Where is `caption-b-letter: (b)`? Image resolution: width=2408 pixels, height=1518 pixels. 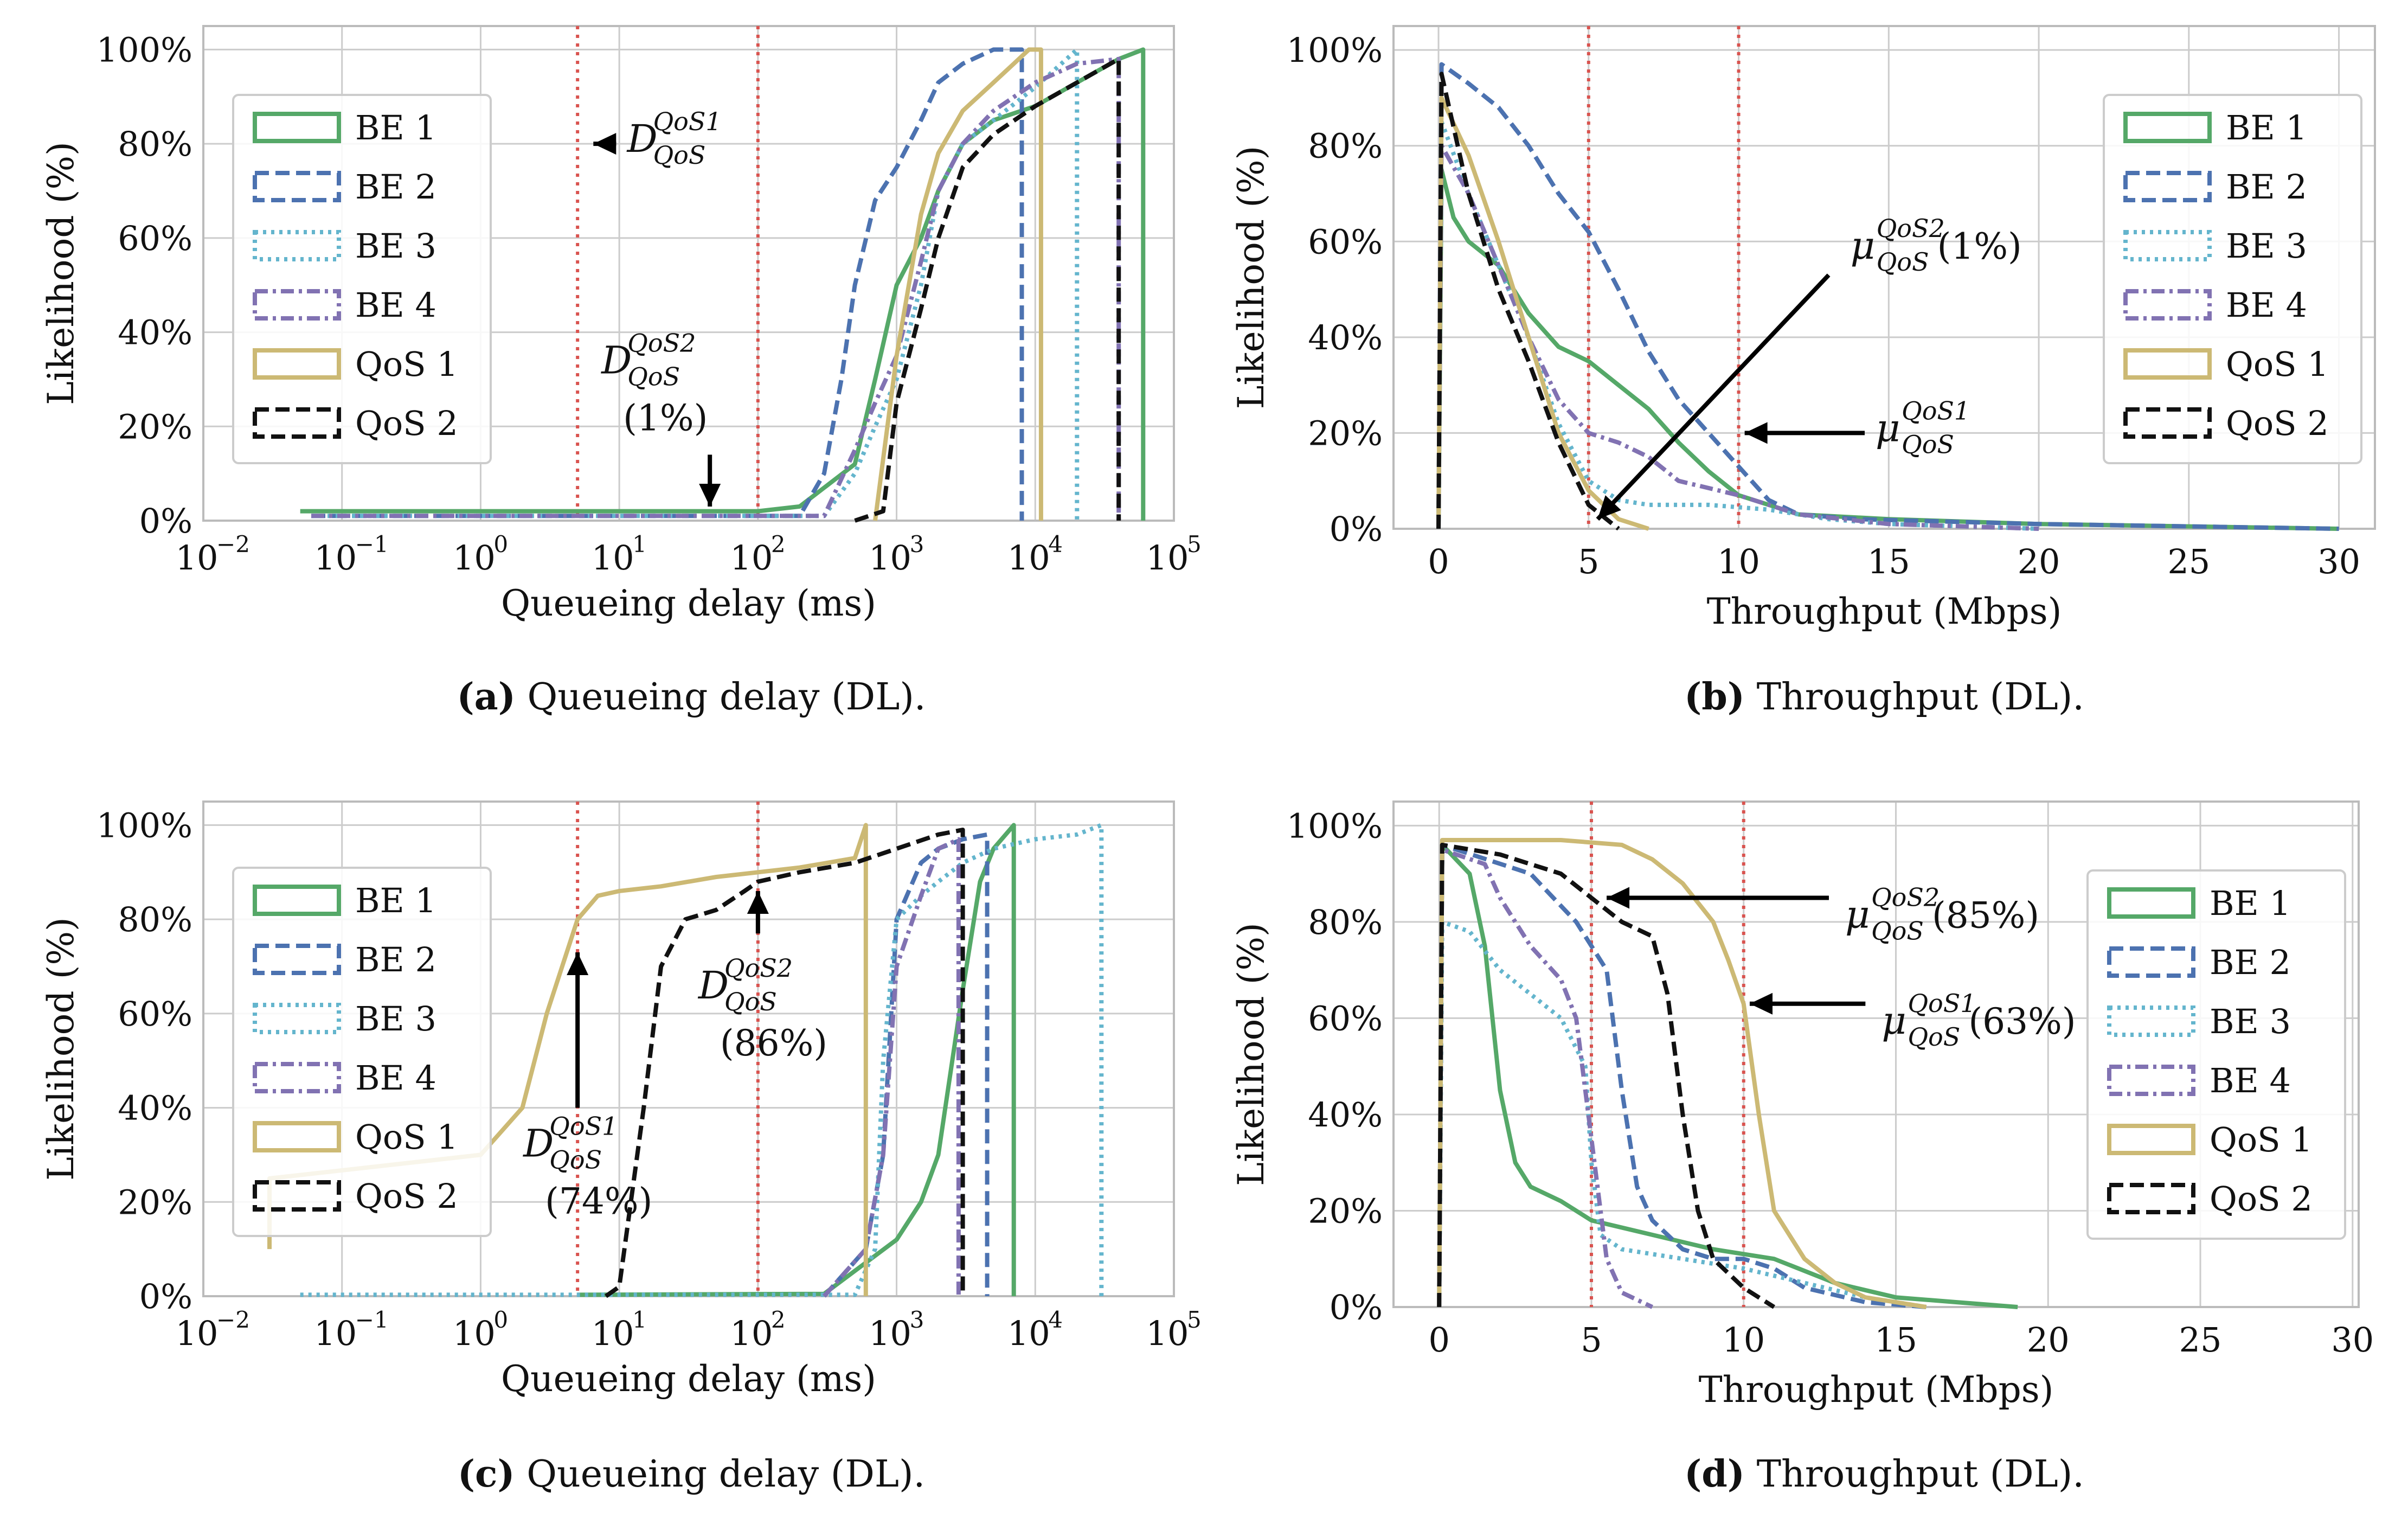
caption-b-letter: (b) is located at coordinates (1715, 697).